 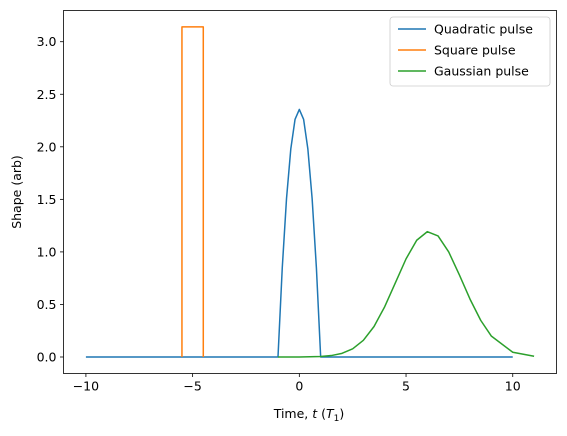 I want to click on legend-label-square: Square pulse, so click(x=475, y=50).